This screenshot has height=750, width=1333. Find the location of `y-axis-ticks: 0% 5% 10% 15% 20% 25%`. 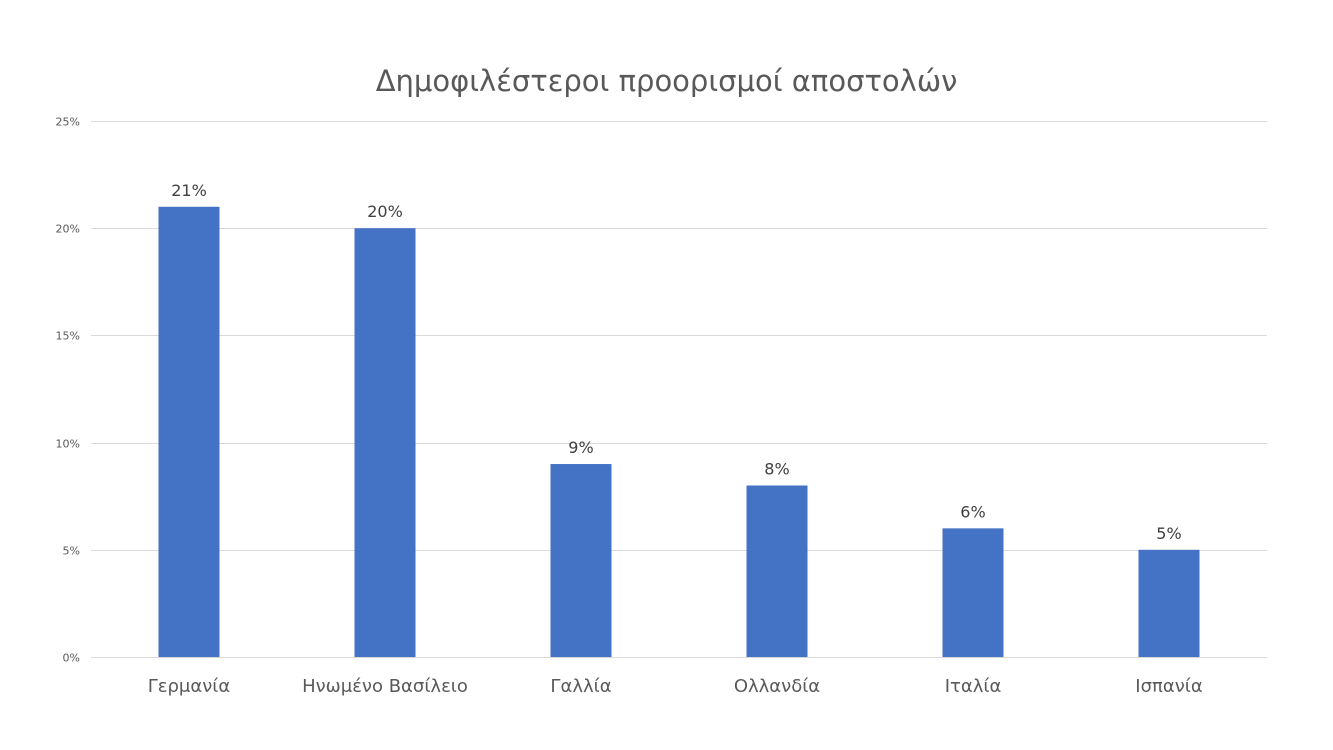

y-axis-ticks: 0% 5% 10% 15% 20% 25% is located at coordinates (68, 390).